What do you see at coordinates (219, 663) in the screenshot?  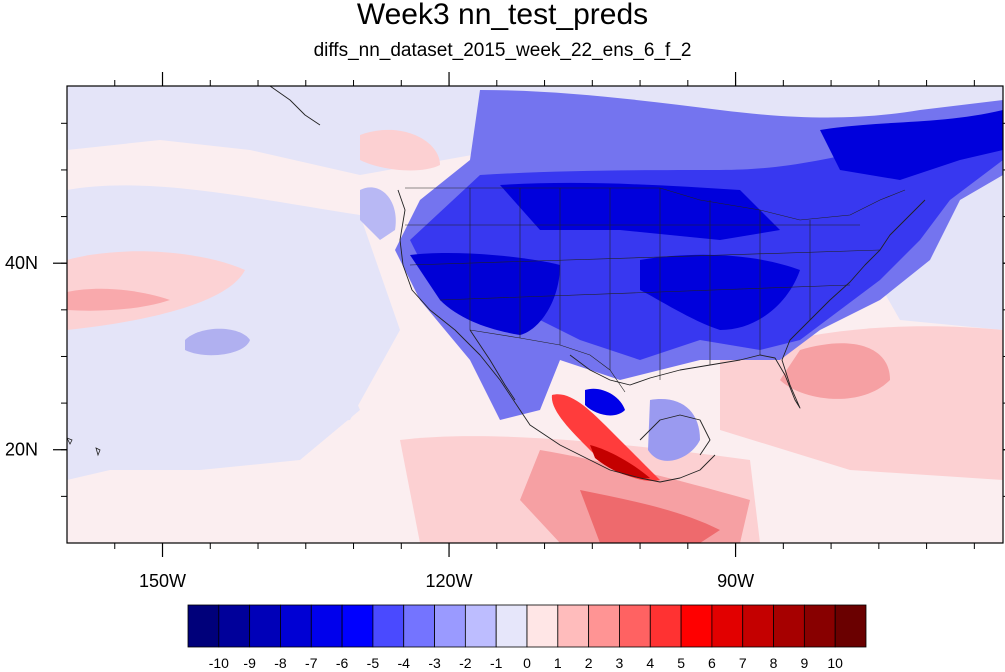 I see `colorbar-label: -10` at bounding box center [219, 663].